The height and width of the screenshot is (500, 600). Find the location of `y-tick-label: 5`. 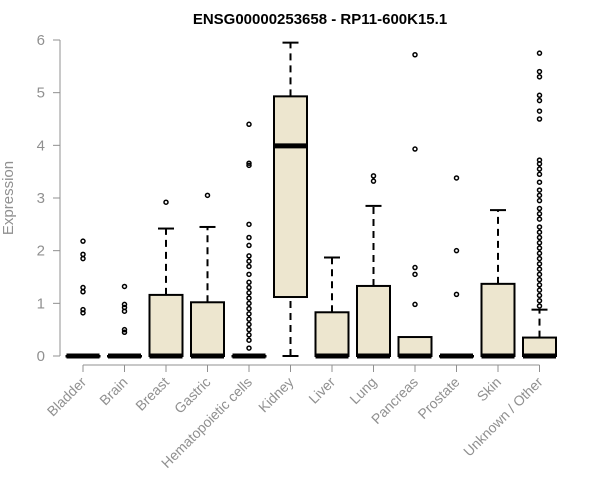

y-tick-label: 5 is located at coordinates (41, 93).